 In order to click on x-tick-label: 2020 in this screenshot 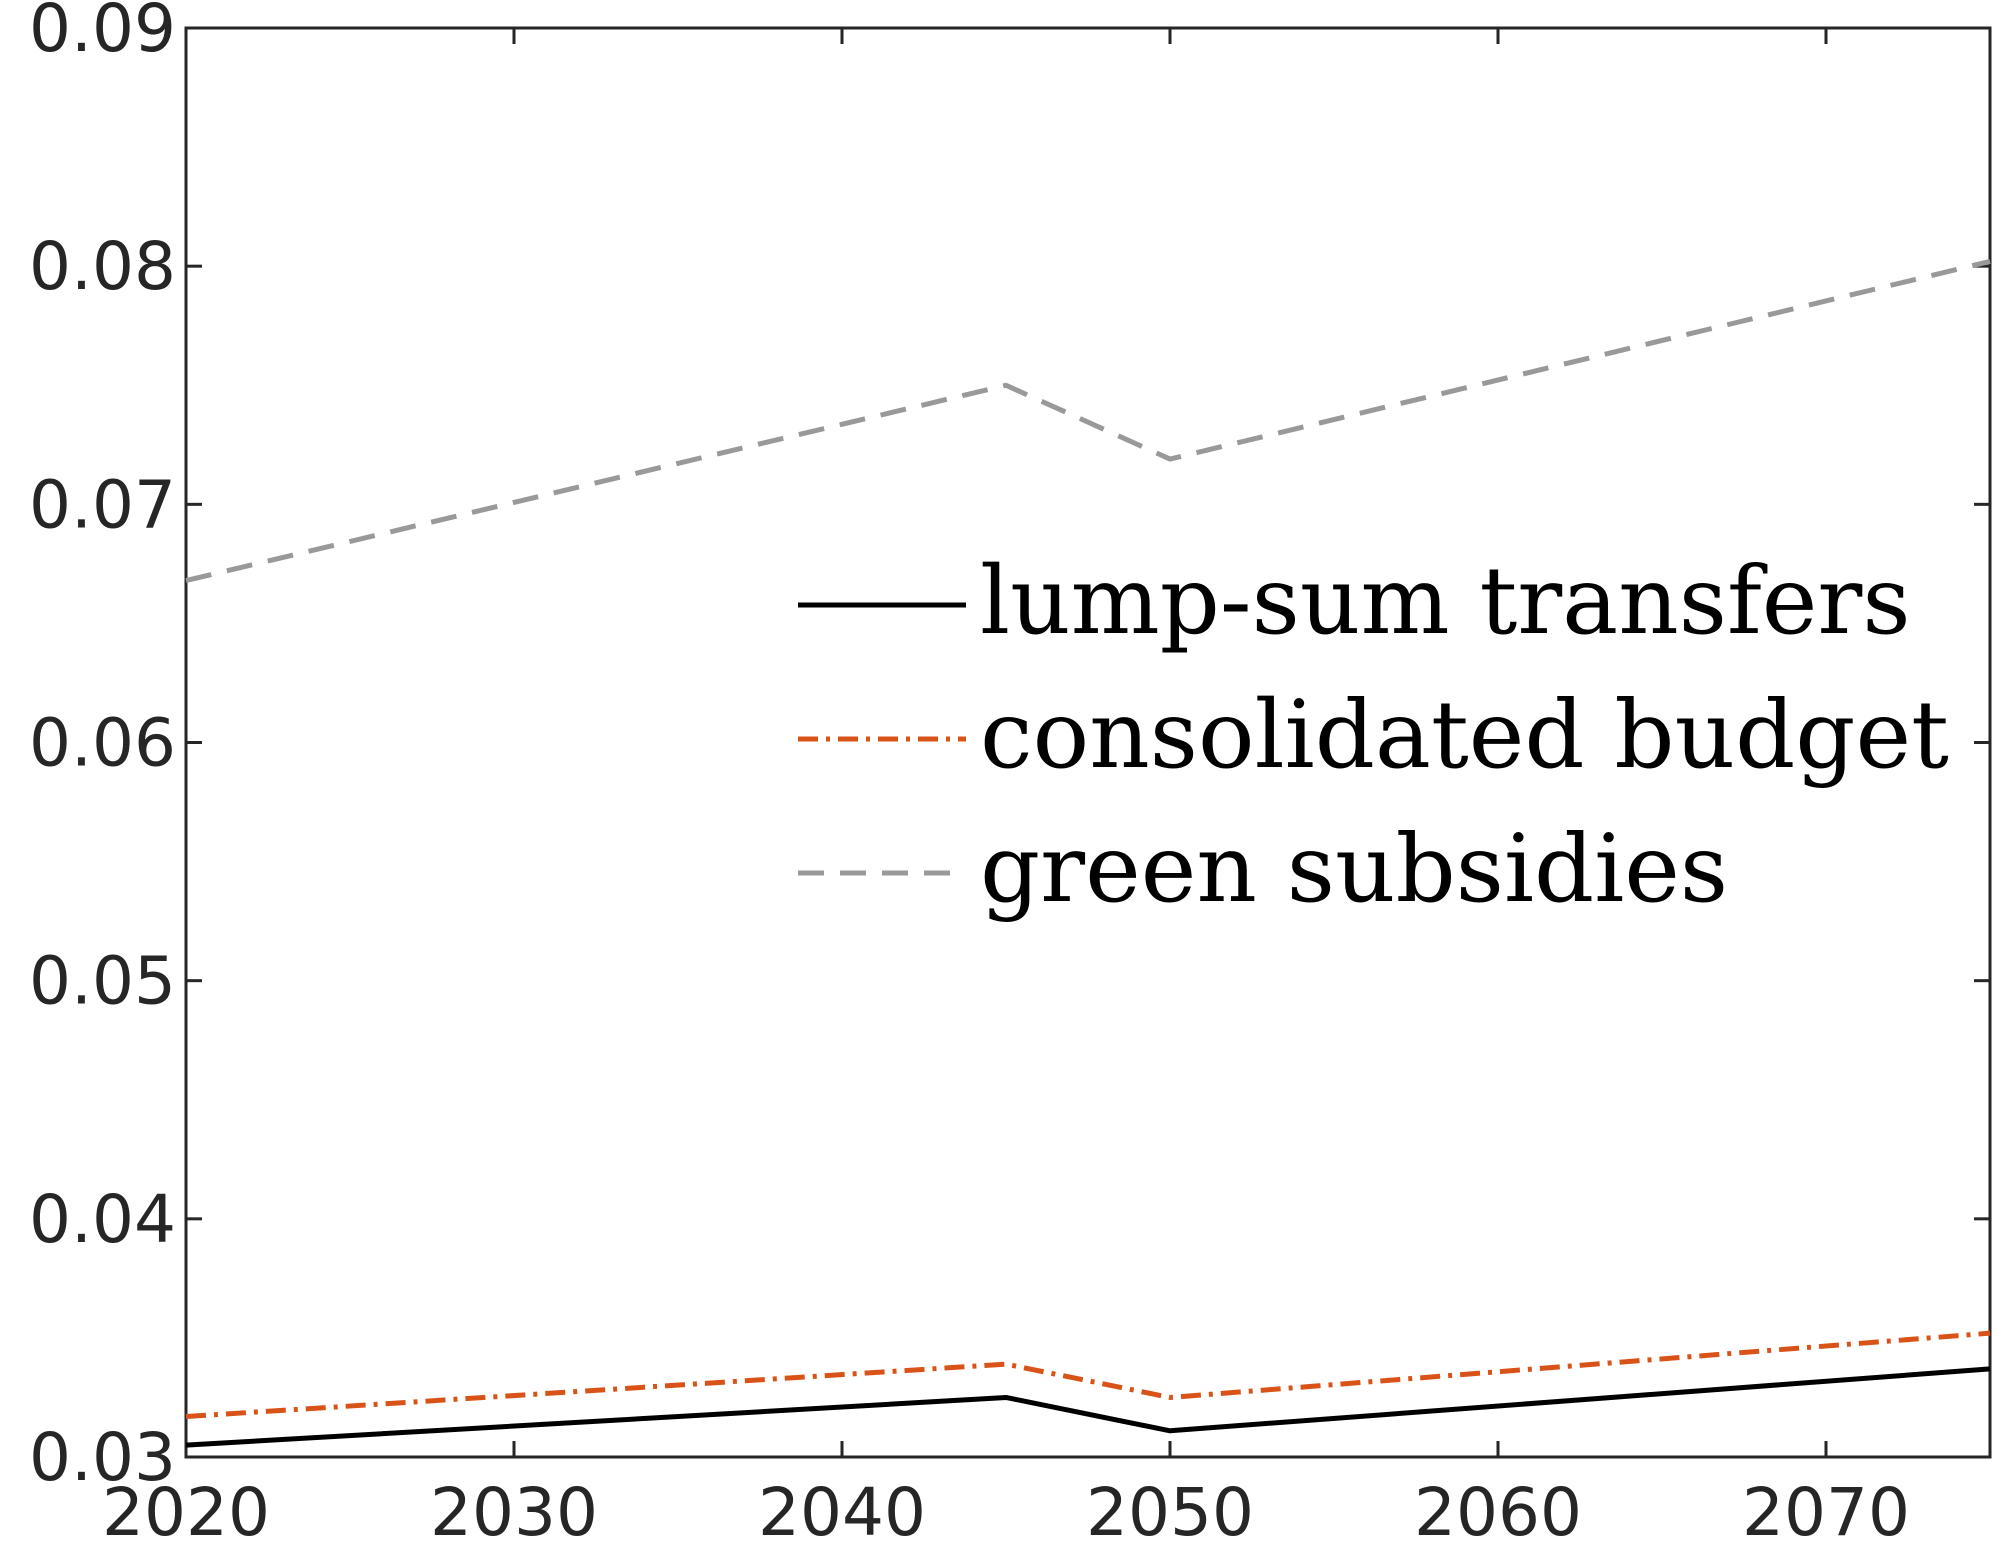, I will do `click(186, 1512)`.